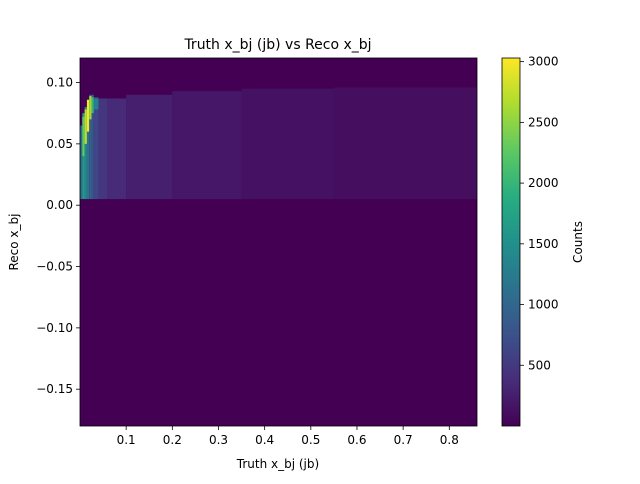  Describe the element at coordinates (59, 83) in the screenshot. I see `y-tick-label: 0.10` at that location.